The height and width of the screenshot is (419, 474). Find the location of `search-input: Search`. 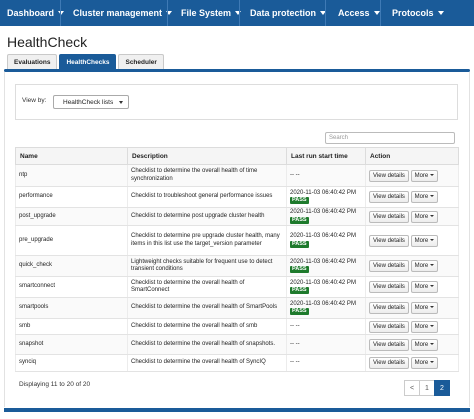

search-input: Search is located at coordinates (390, 138).